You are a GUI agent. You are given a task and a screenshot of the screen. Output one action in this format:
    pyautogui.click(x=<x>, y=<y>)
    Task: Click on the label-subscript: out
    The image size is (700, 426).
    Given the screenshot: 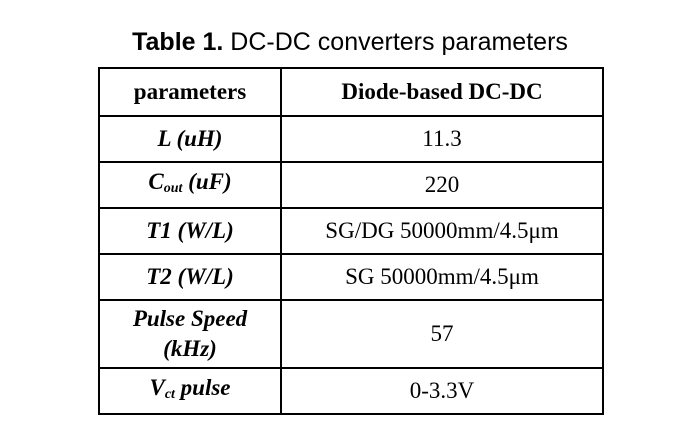 What is the action you would take?
    pyautogui.click(x=173, y=188)
    